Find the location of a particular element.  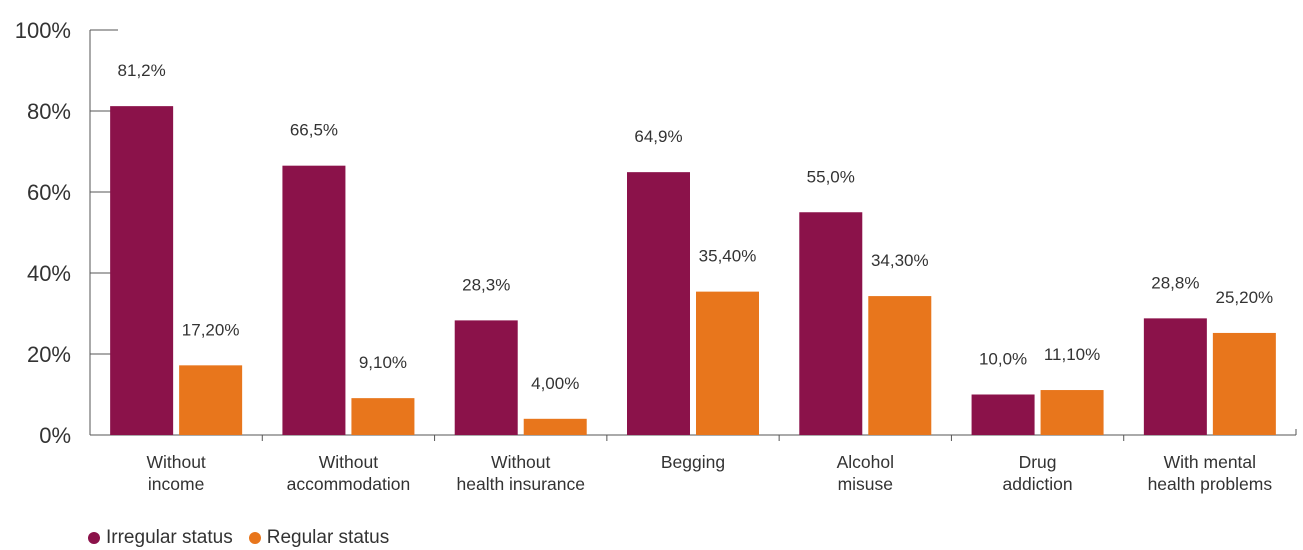

data-label-irregular: 10,0% is located at coordinates (1003, 359).